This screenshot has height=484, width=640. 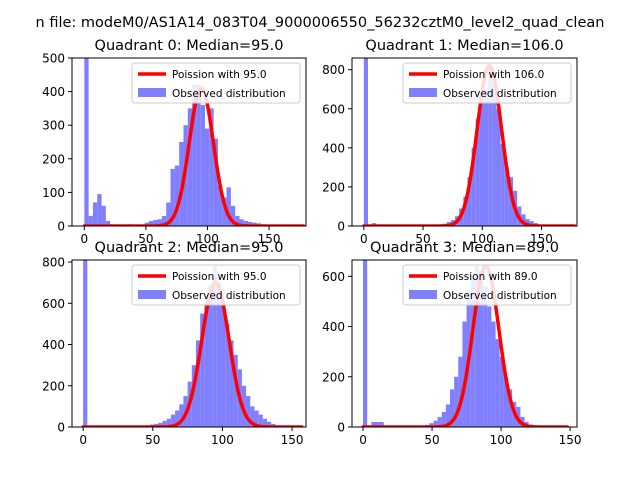 What do you see at coordinates (490, 277) in the screenshot?
I see `legend-fit-label: Poission with 89.0` at bounding box center [490, 277].